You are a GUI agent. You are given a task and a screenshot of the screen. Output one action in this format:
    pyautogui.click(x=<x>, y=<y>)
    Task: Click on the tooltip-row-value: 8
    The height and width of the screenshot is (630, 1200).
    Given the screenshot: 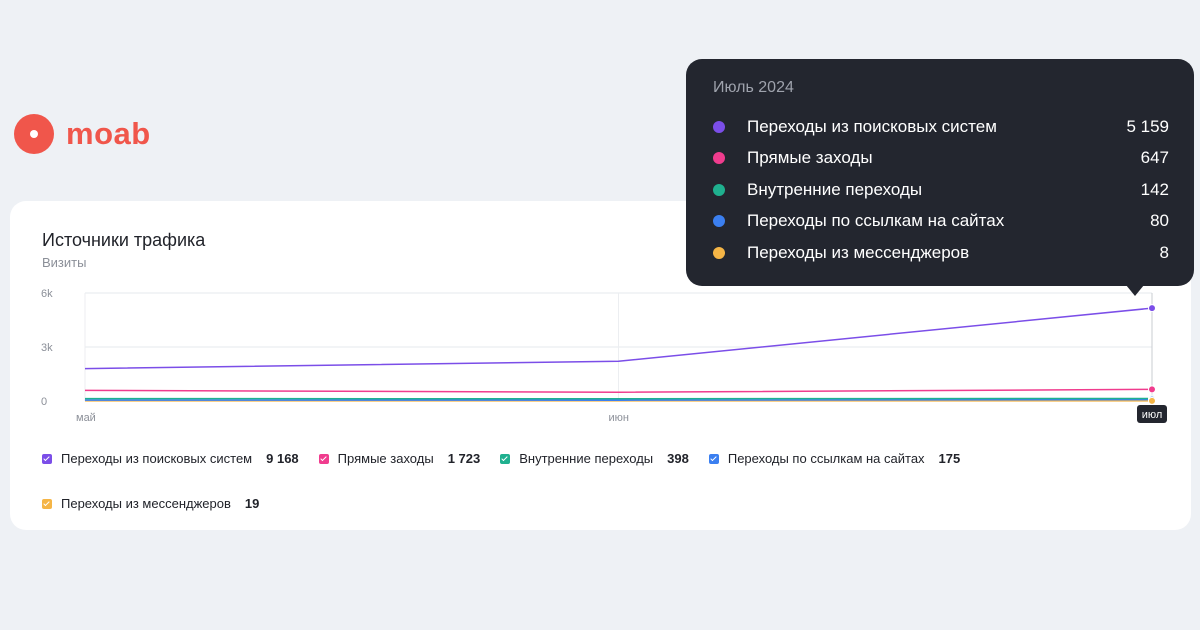 What is the action you would take?
    pyautogui.click(x=1164, y=252)
    